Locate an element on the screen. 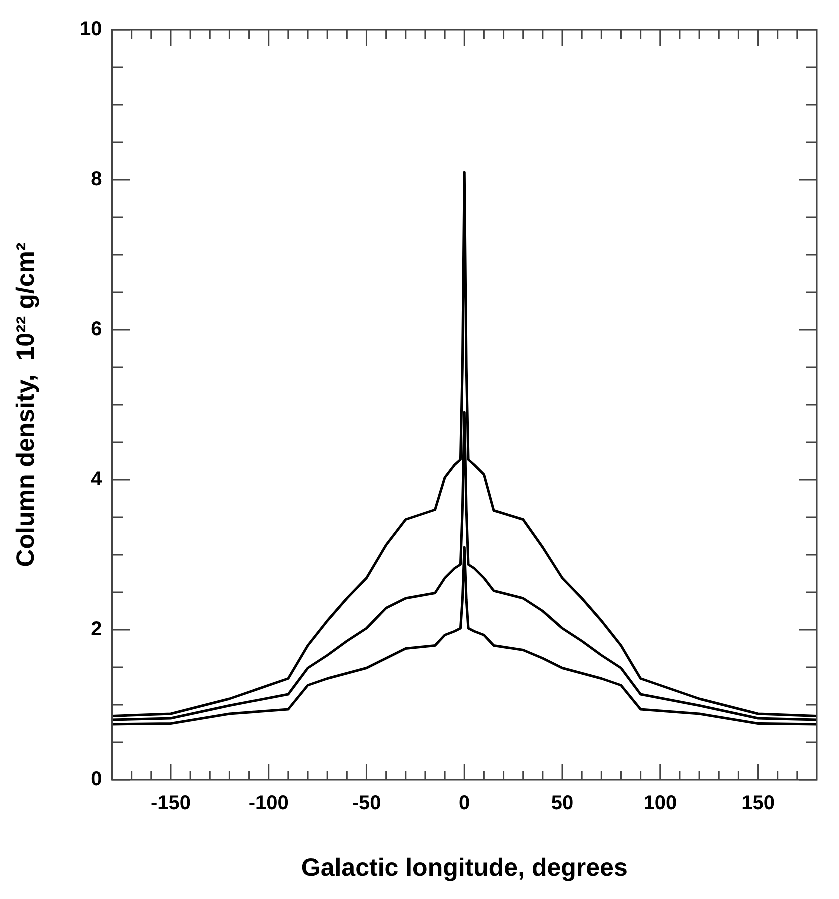 The height and width of the screenshot is (899, 839). x-tick-label: 150 is located at coordinates (758, 803).